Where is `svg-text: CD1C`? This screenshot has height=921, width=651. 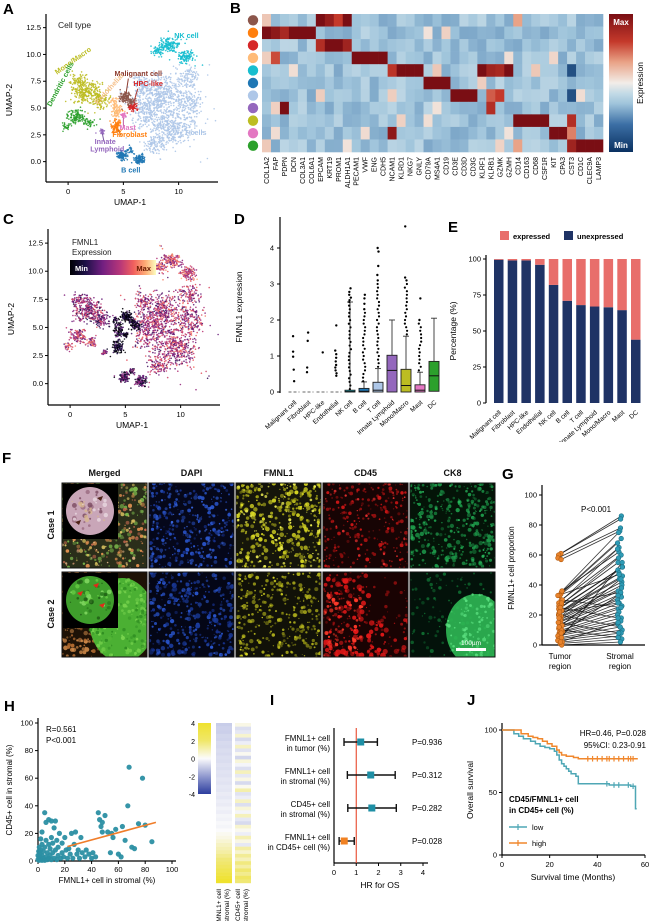 svg-text: CD1C is located at coordinates (581, 166).